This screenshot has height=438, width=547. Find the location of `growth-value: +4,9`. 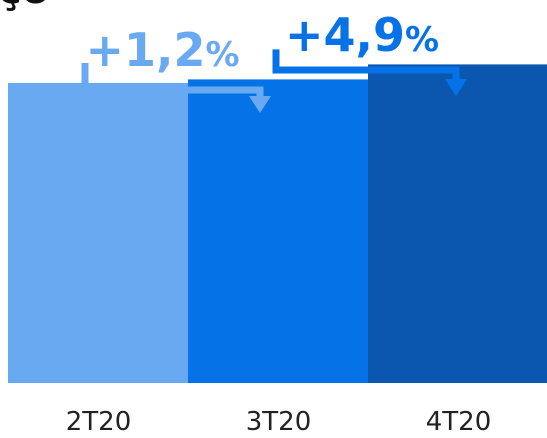

growth-value: +4,9 is located at coordinates (345, 35).